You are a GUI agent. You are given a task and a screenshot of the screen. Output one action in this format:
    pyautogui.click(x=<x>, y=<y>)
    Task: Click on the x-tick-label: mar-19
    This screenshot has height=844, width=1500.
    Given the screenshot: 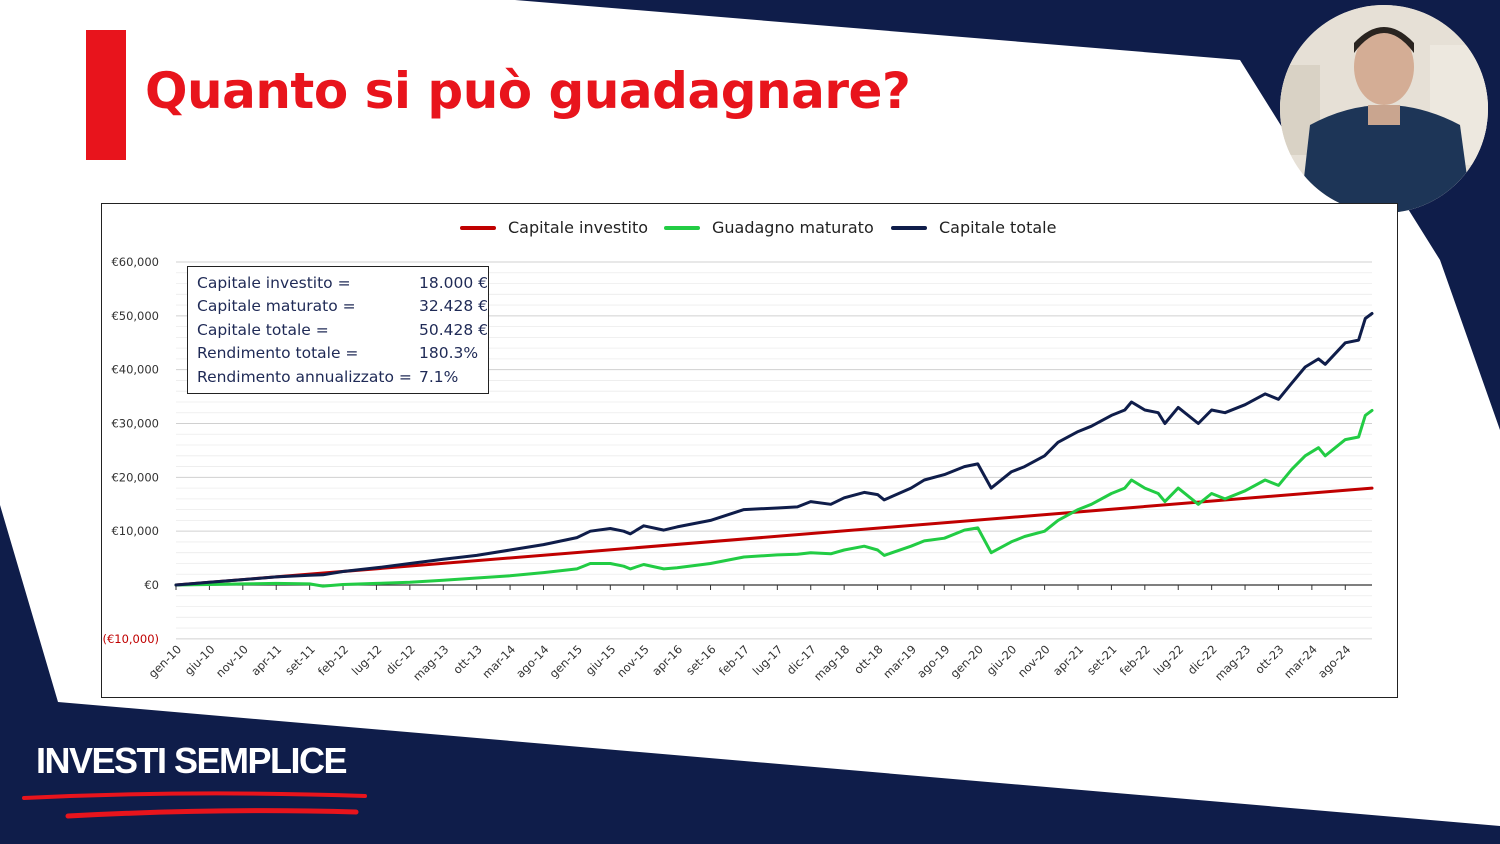 What is the action you would take?
    pyautogui.click(x=899, y=661)
    